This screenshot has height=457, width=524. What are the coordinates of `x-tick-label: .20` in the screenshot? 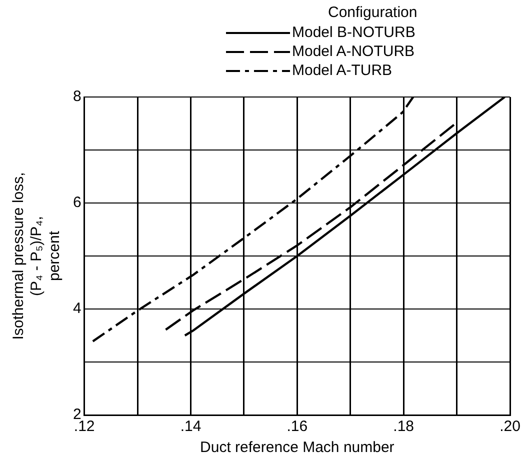 It's located at (510, 427).